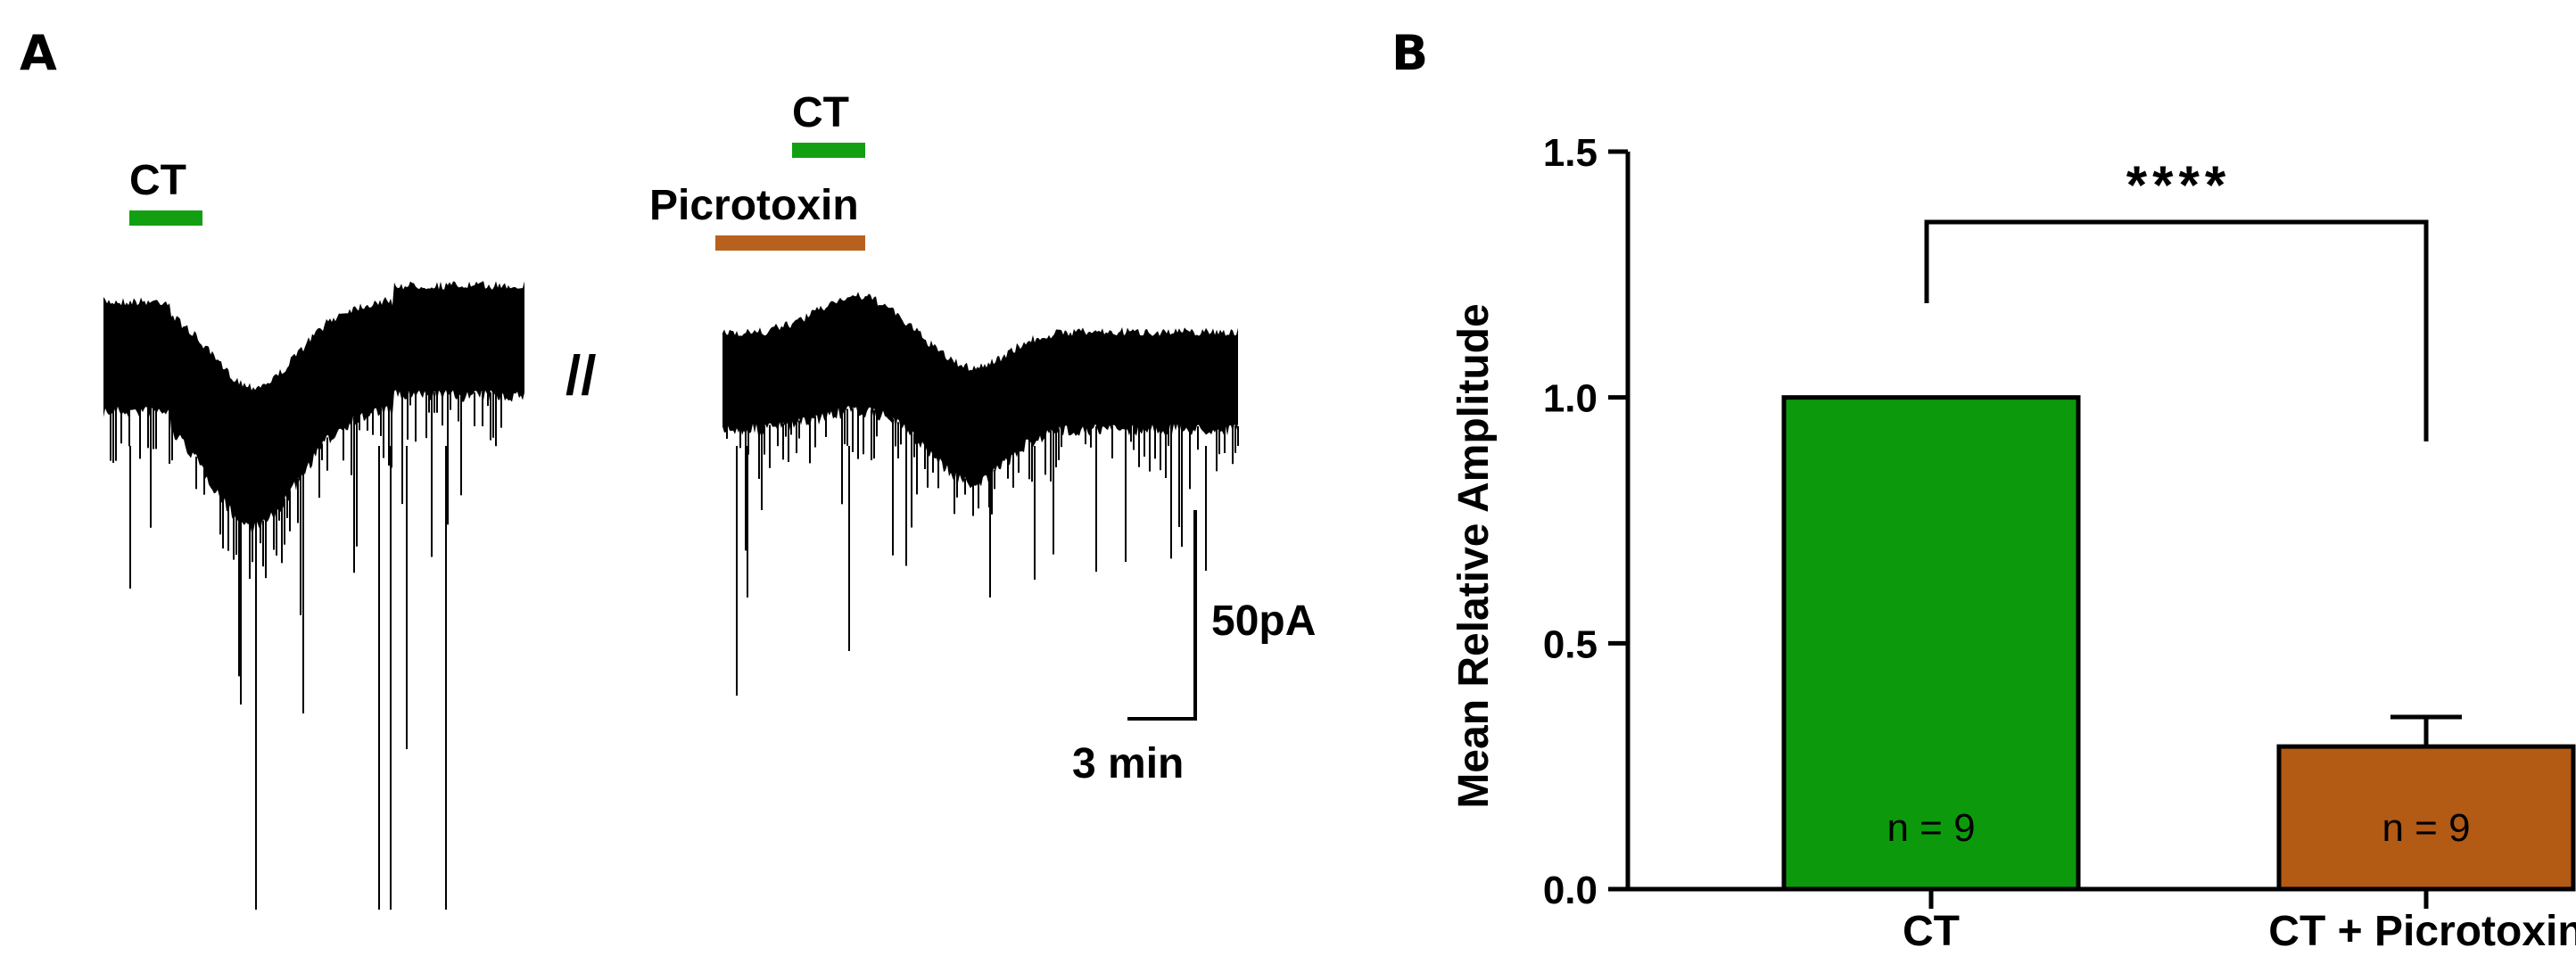 The image size is (2576, 956). What do you see at coordinates (581, 376) in the screenshot?
I see `axis-break-mark: //` at bounding box center [581, 376].